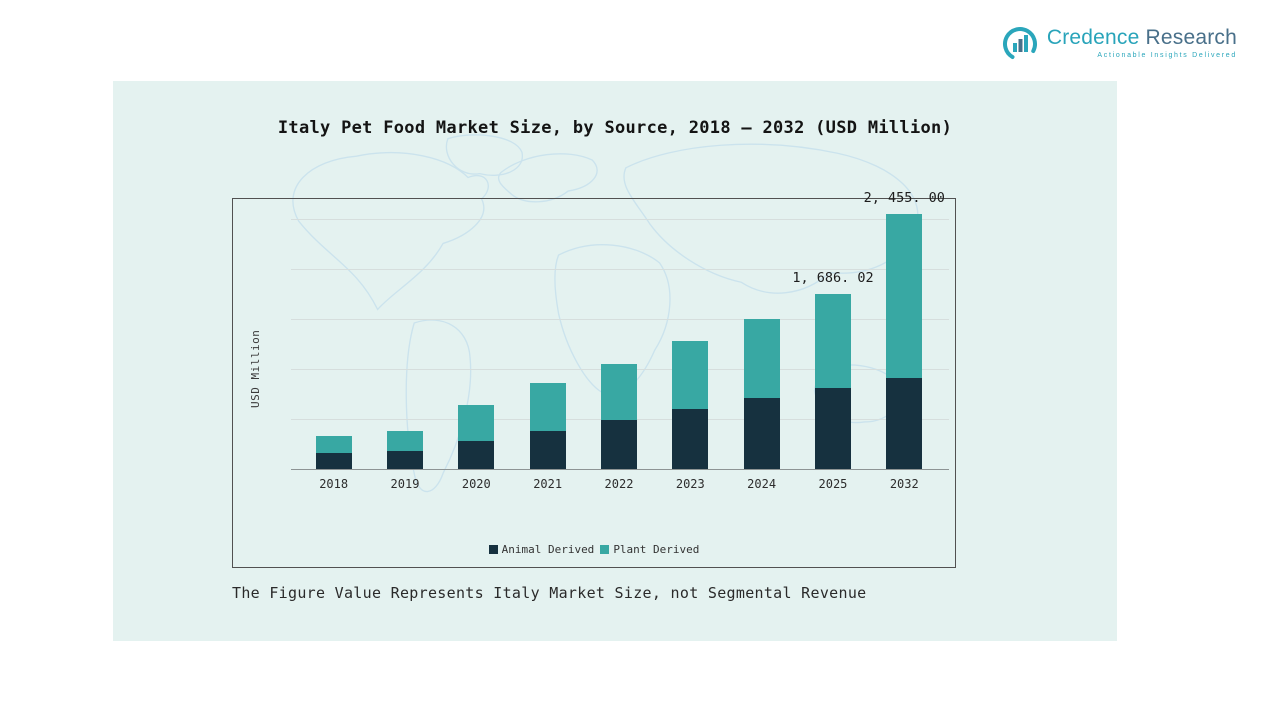 The image size is (1267, 713). I want to click on x-axis-label: 2022, so click(619, 484).